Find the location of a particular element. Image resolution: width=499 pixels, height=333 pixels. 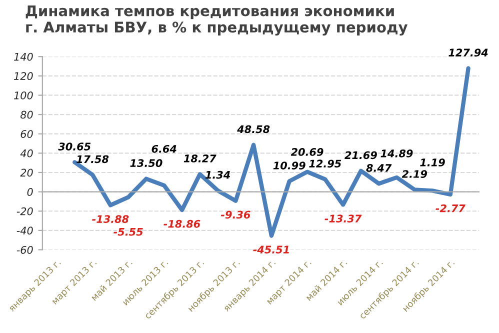

text: 6.64 is located at coordinates (164, 148).